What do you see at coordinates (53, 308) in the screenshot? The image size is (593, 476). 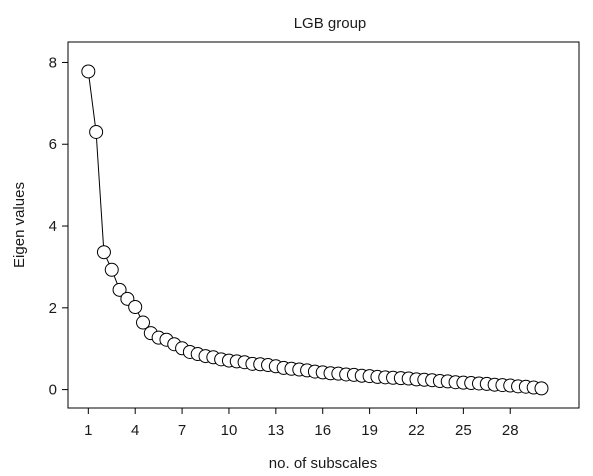 I see `y-tick-label: 2` at bounding box center [53, 308].